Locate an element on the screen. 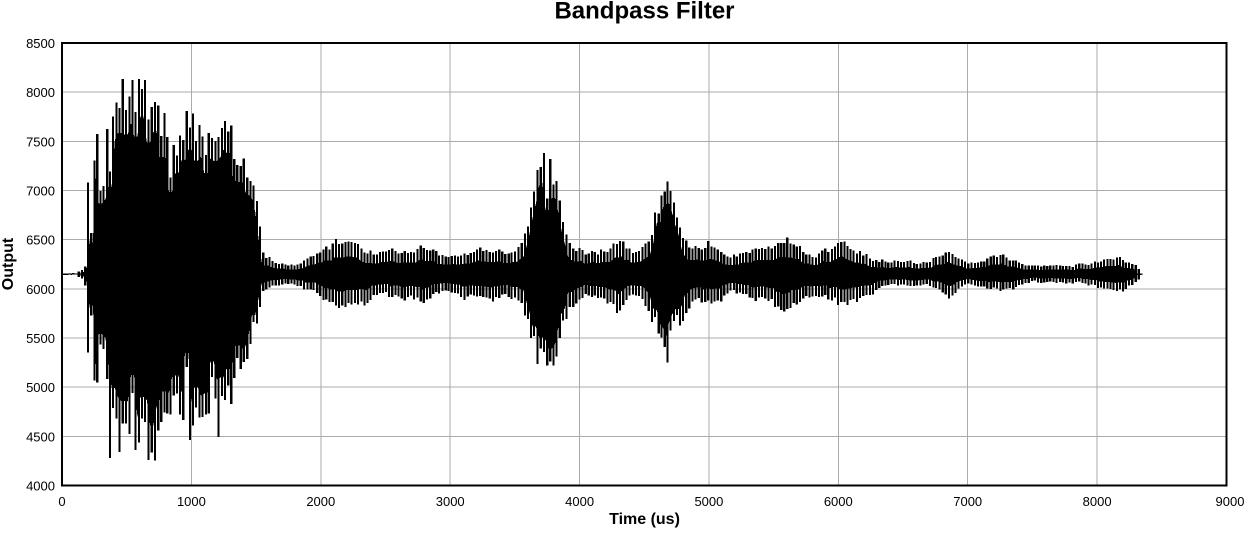 The image size is (1249, 539). svg-text: 2000 is located at coordinates (320, 501).